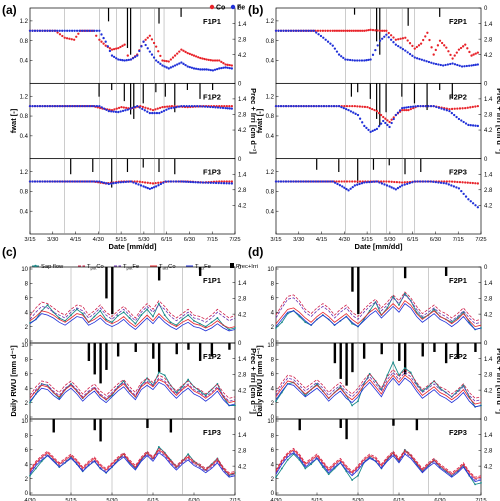  I want to click on y-tick-label: 0.8, so click(24, 117).